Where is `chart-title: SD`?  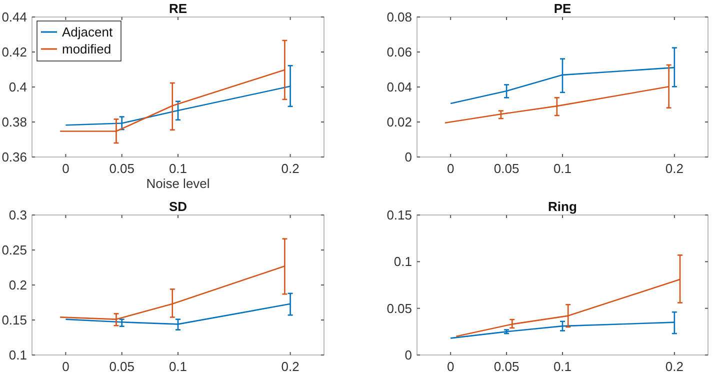
chart-title: SD is located at coordinates (178, 206).